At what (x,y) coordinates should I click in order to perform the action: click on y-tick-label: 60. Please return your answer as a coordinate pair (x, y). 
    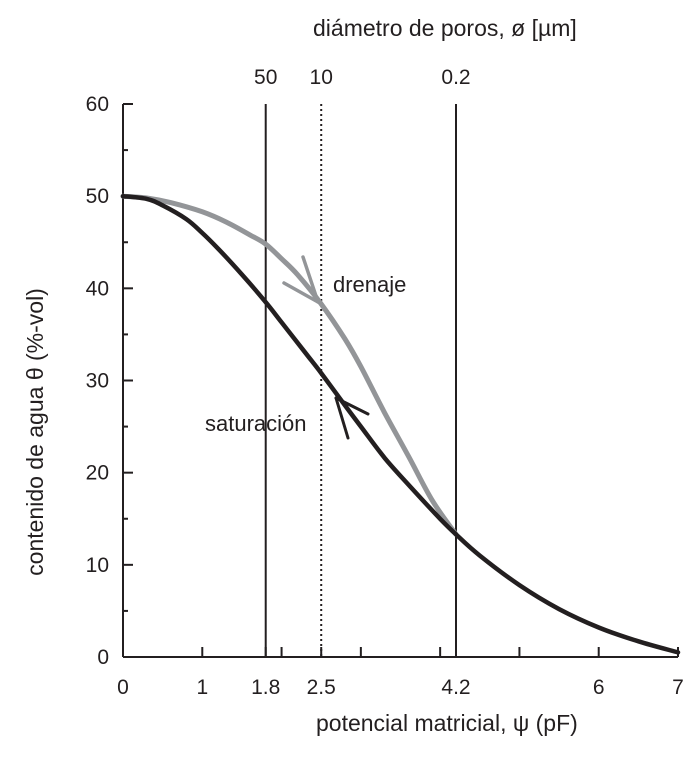
    Looking at the image, I should click on (97, 104).